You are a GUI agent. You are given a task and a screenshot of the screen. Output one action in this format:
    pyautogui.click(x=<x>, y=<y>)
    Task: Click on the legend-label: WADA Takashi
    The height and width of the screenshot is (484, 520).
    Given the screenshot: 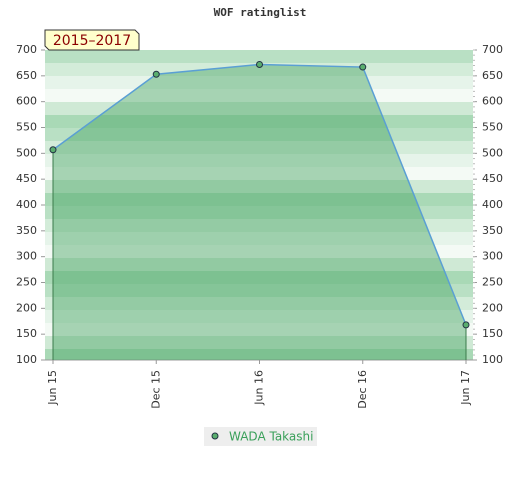 What is the action you would take?
    pyautogui.click(x=271, y=437)
    